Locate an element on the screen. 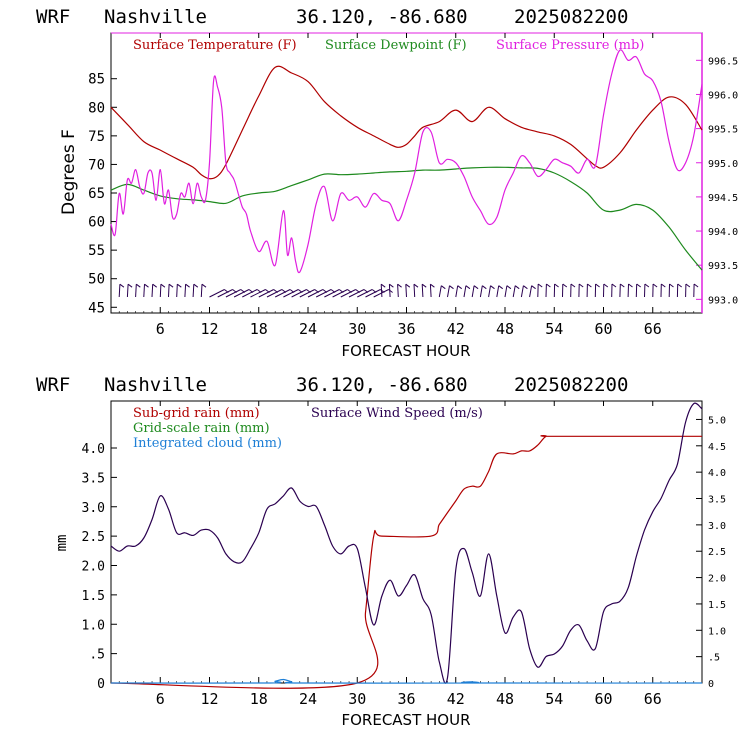 The image size is (740, 740). y-tick-label: 1.5 is located at coordinates (93, 596).